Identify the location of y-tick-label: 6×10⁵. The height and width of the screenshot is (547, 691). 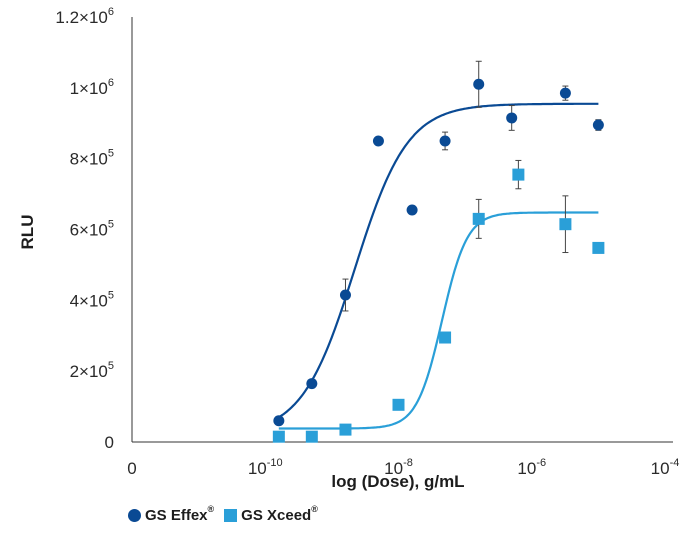
(92, 229).